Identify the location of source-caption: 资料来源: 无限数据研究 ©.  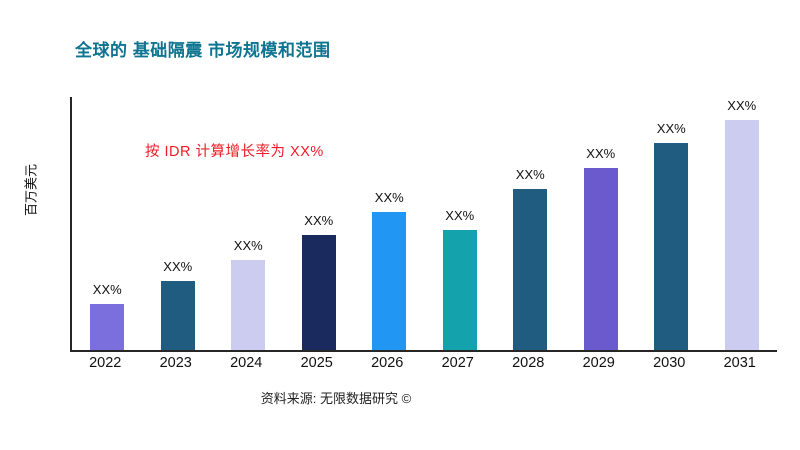
(336, 398).